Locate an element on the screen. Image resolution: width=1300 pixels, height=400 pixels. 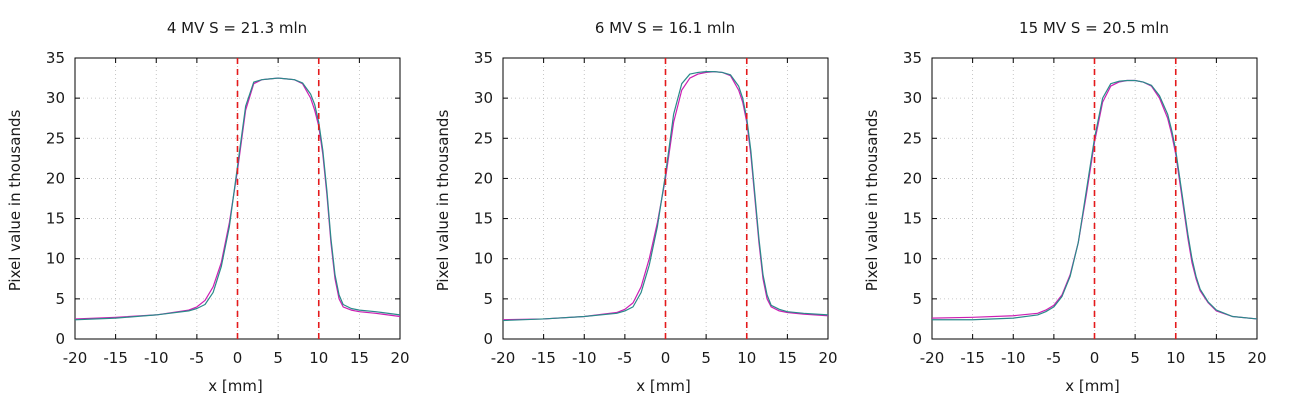
chart-title: 15 MV S = 20.5 mln is located at coordinates (1094, 28).